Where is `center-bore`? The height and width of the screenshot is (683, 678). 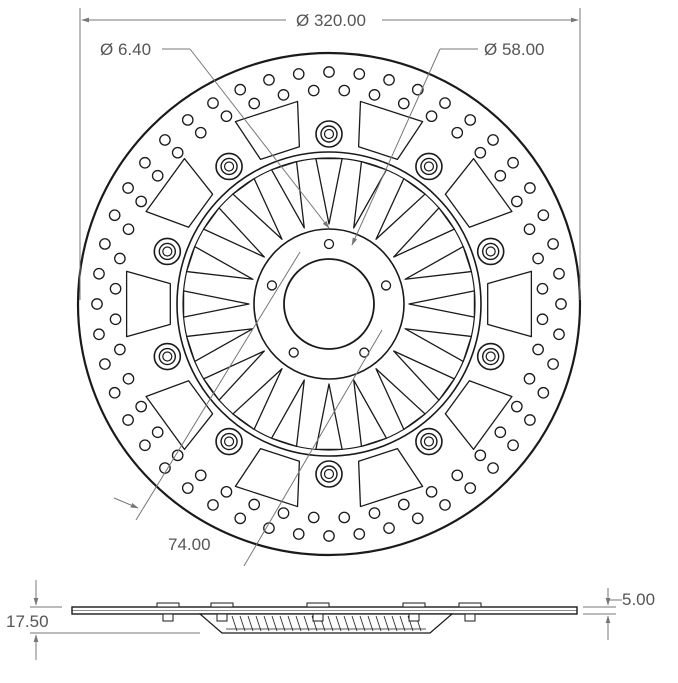
center-bore is located at coordinates (329, 304).